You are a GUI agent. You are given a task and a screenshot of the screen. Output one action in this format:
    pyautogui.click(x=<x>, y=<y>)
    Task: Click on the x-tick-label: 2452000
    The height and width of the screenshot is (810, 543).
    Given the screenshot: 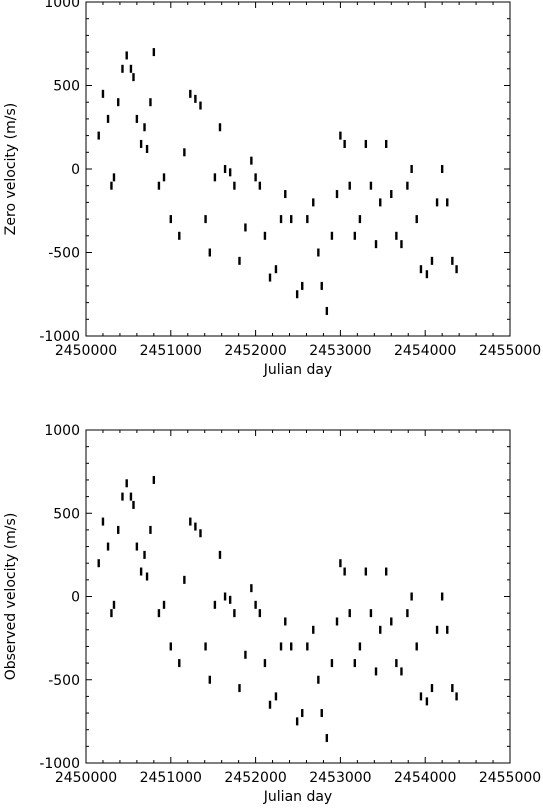 What is the action you would take?
    pyautogui.click(x=255, y=778)
    